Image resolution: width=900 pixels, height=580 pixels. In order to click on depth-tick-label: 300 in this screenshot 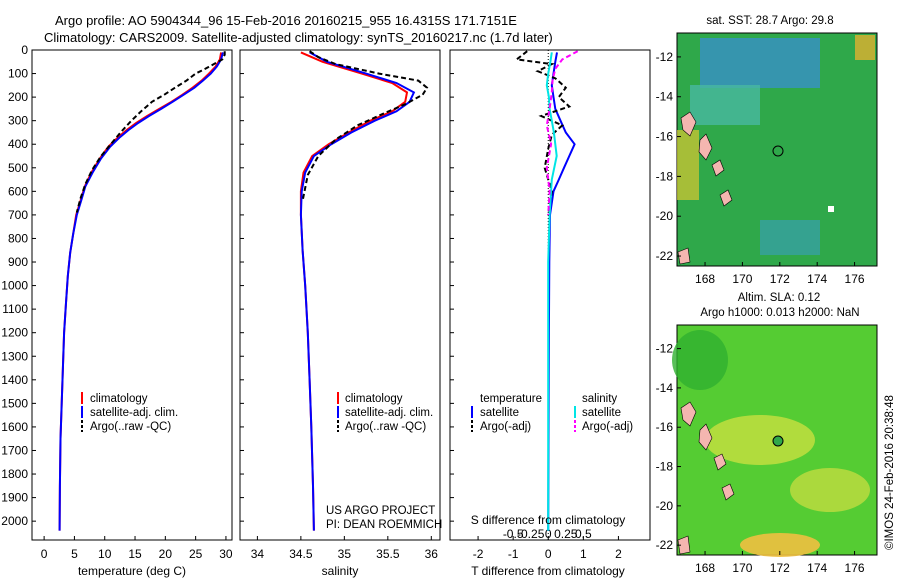, I will do `click(18, 121)`.